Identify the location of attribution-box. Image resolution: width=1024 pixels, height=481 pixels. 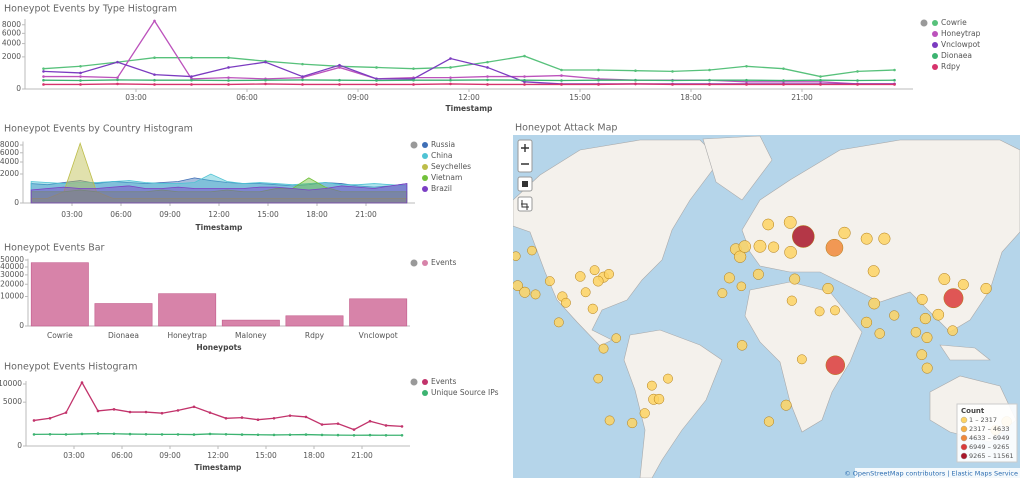
(937, 473).